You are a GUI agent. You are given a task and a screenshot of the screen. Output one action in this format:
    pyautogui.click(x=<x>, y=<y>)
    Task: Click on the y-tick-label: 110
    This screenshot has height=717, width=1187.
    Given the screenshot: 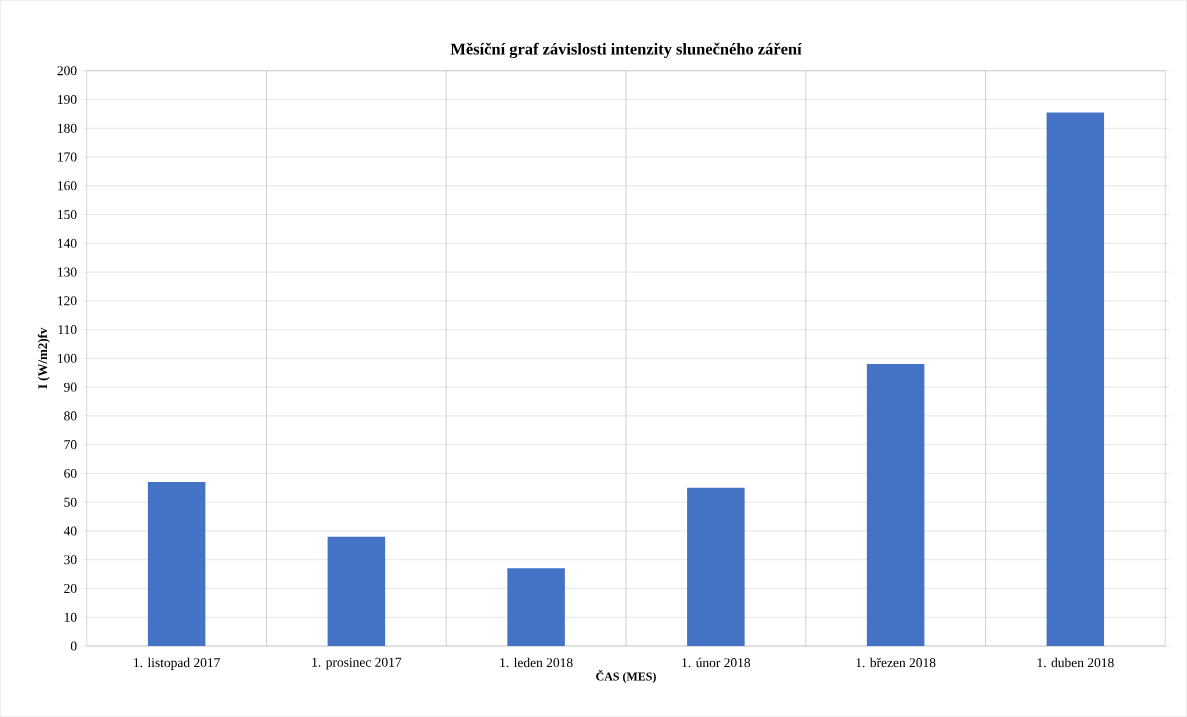 What is the action you would take?
    pyautogui.click(x=67, y=330)
    